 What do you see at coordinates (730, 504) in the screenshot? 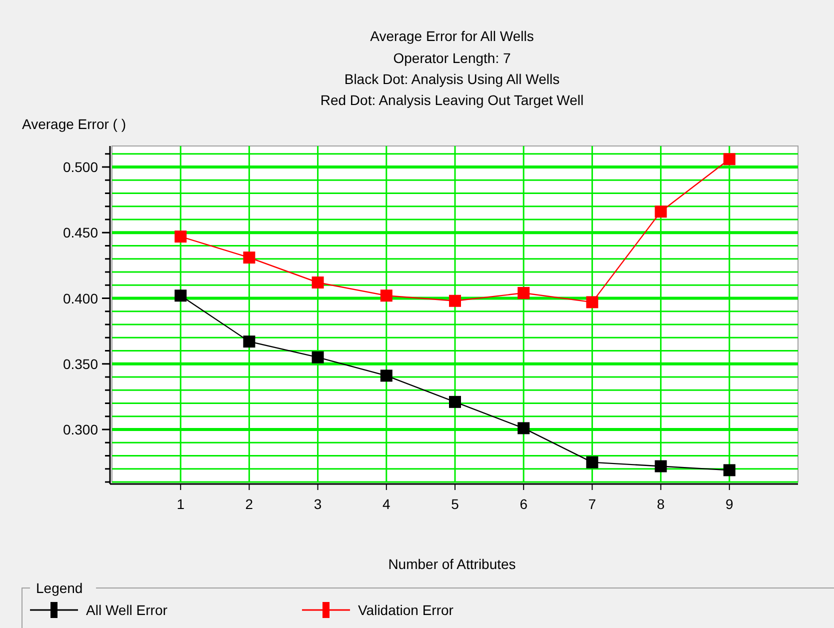
I see `x-tick-label: 9` at bounding box center [730, 504].